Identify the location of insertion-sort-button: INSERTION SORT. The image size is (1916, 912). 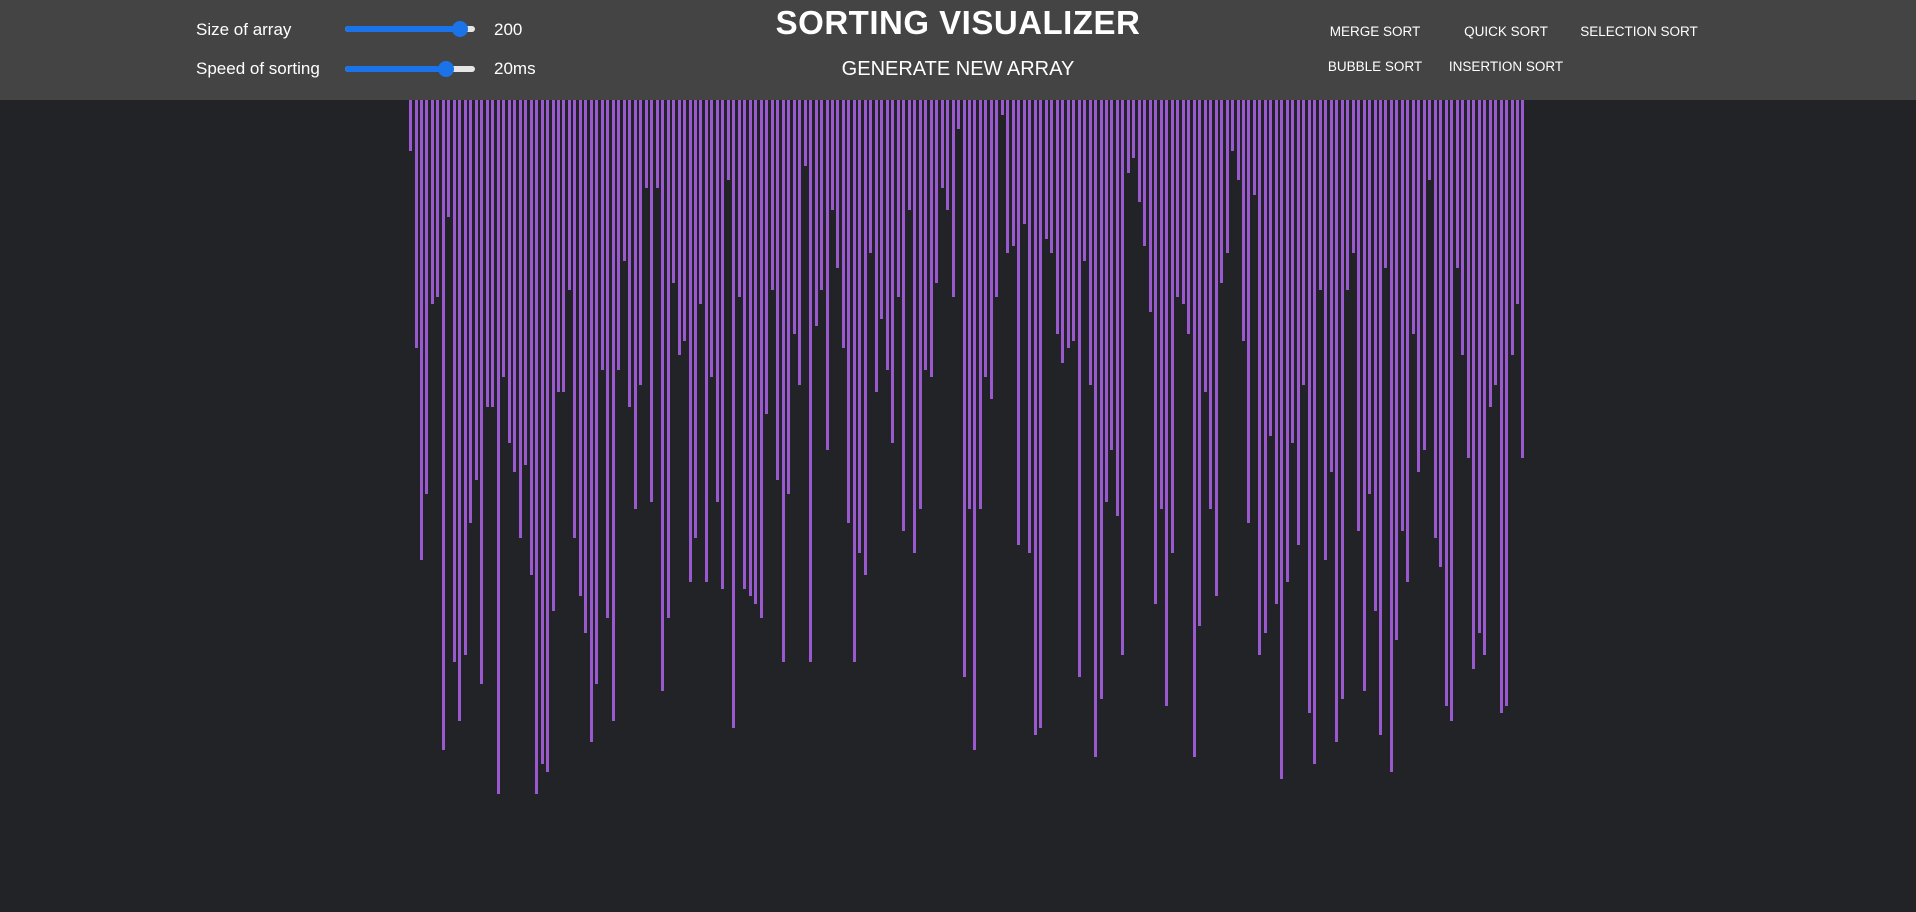
(1506, 66).